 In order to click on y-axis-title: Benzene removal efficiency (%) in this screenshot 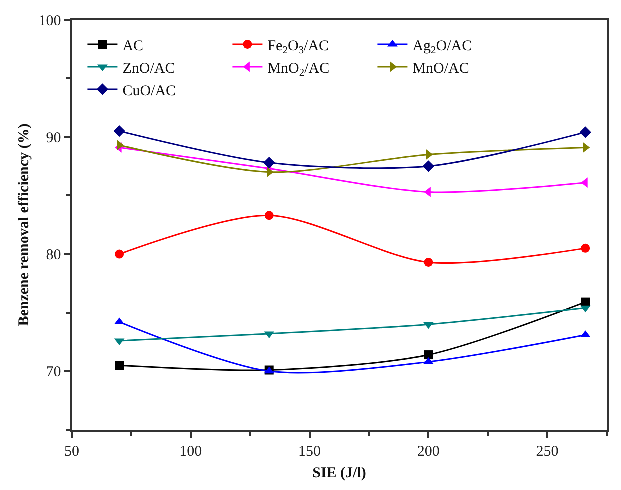, I will do `click(24, 225)`.